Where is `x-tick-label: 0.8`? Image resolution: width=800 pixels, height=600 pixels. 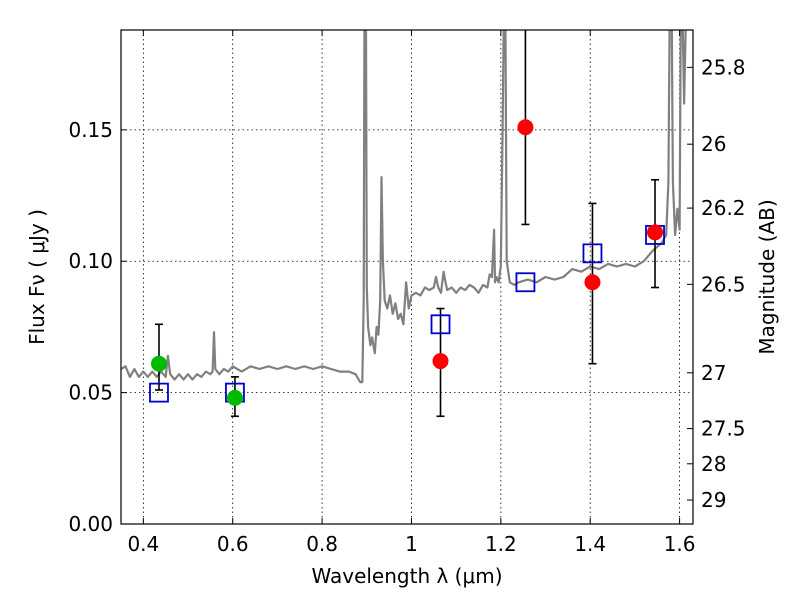
x-tick-label: 0.8 is located at coordinates (322, 544).